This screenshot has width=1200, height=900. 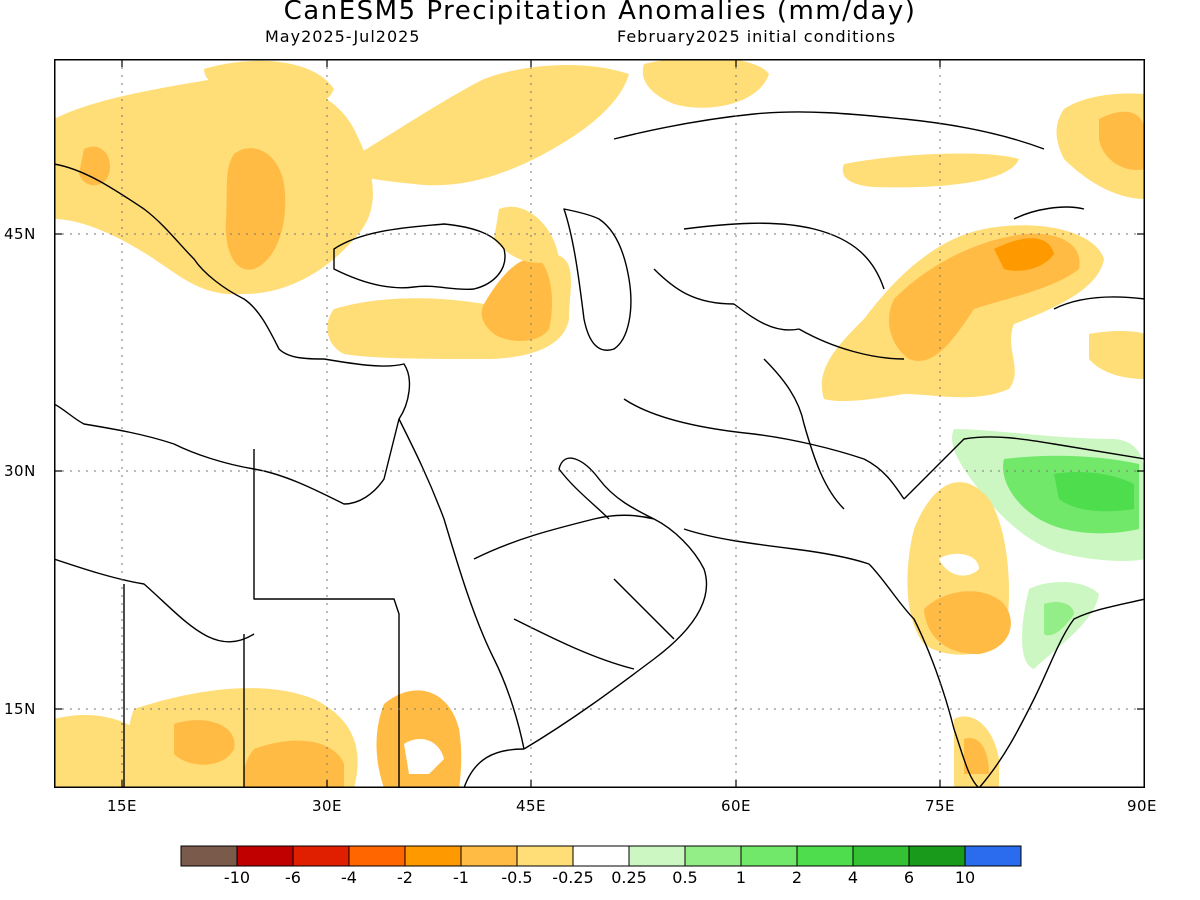 I want to click on lon-label-45e: 45E, so click(x=531, y=806).